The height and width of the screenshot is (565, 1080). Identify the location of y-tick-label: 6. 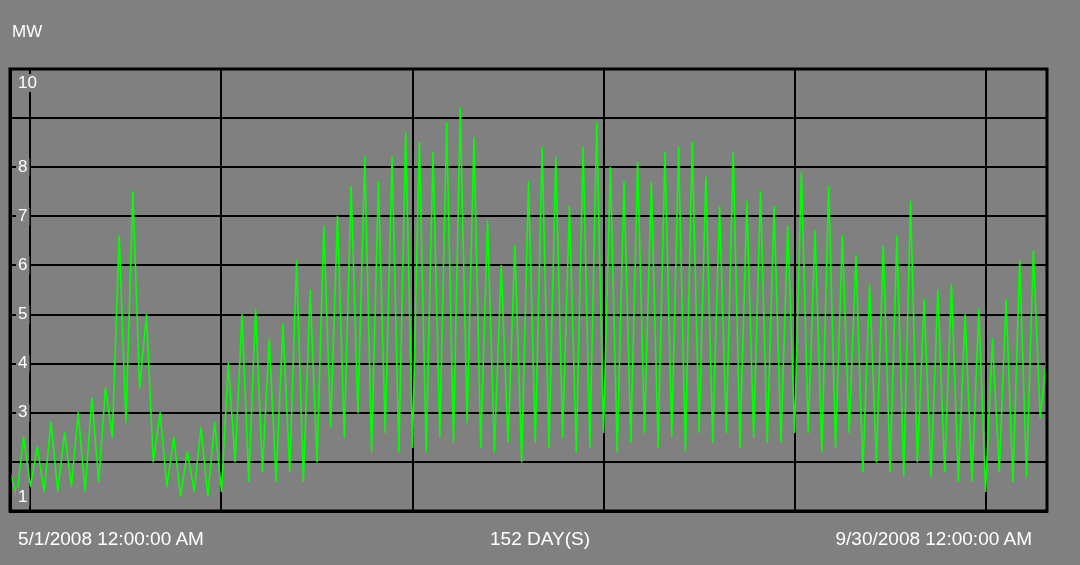
(23, 265).